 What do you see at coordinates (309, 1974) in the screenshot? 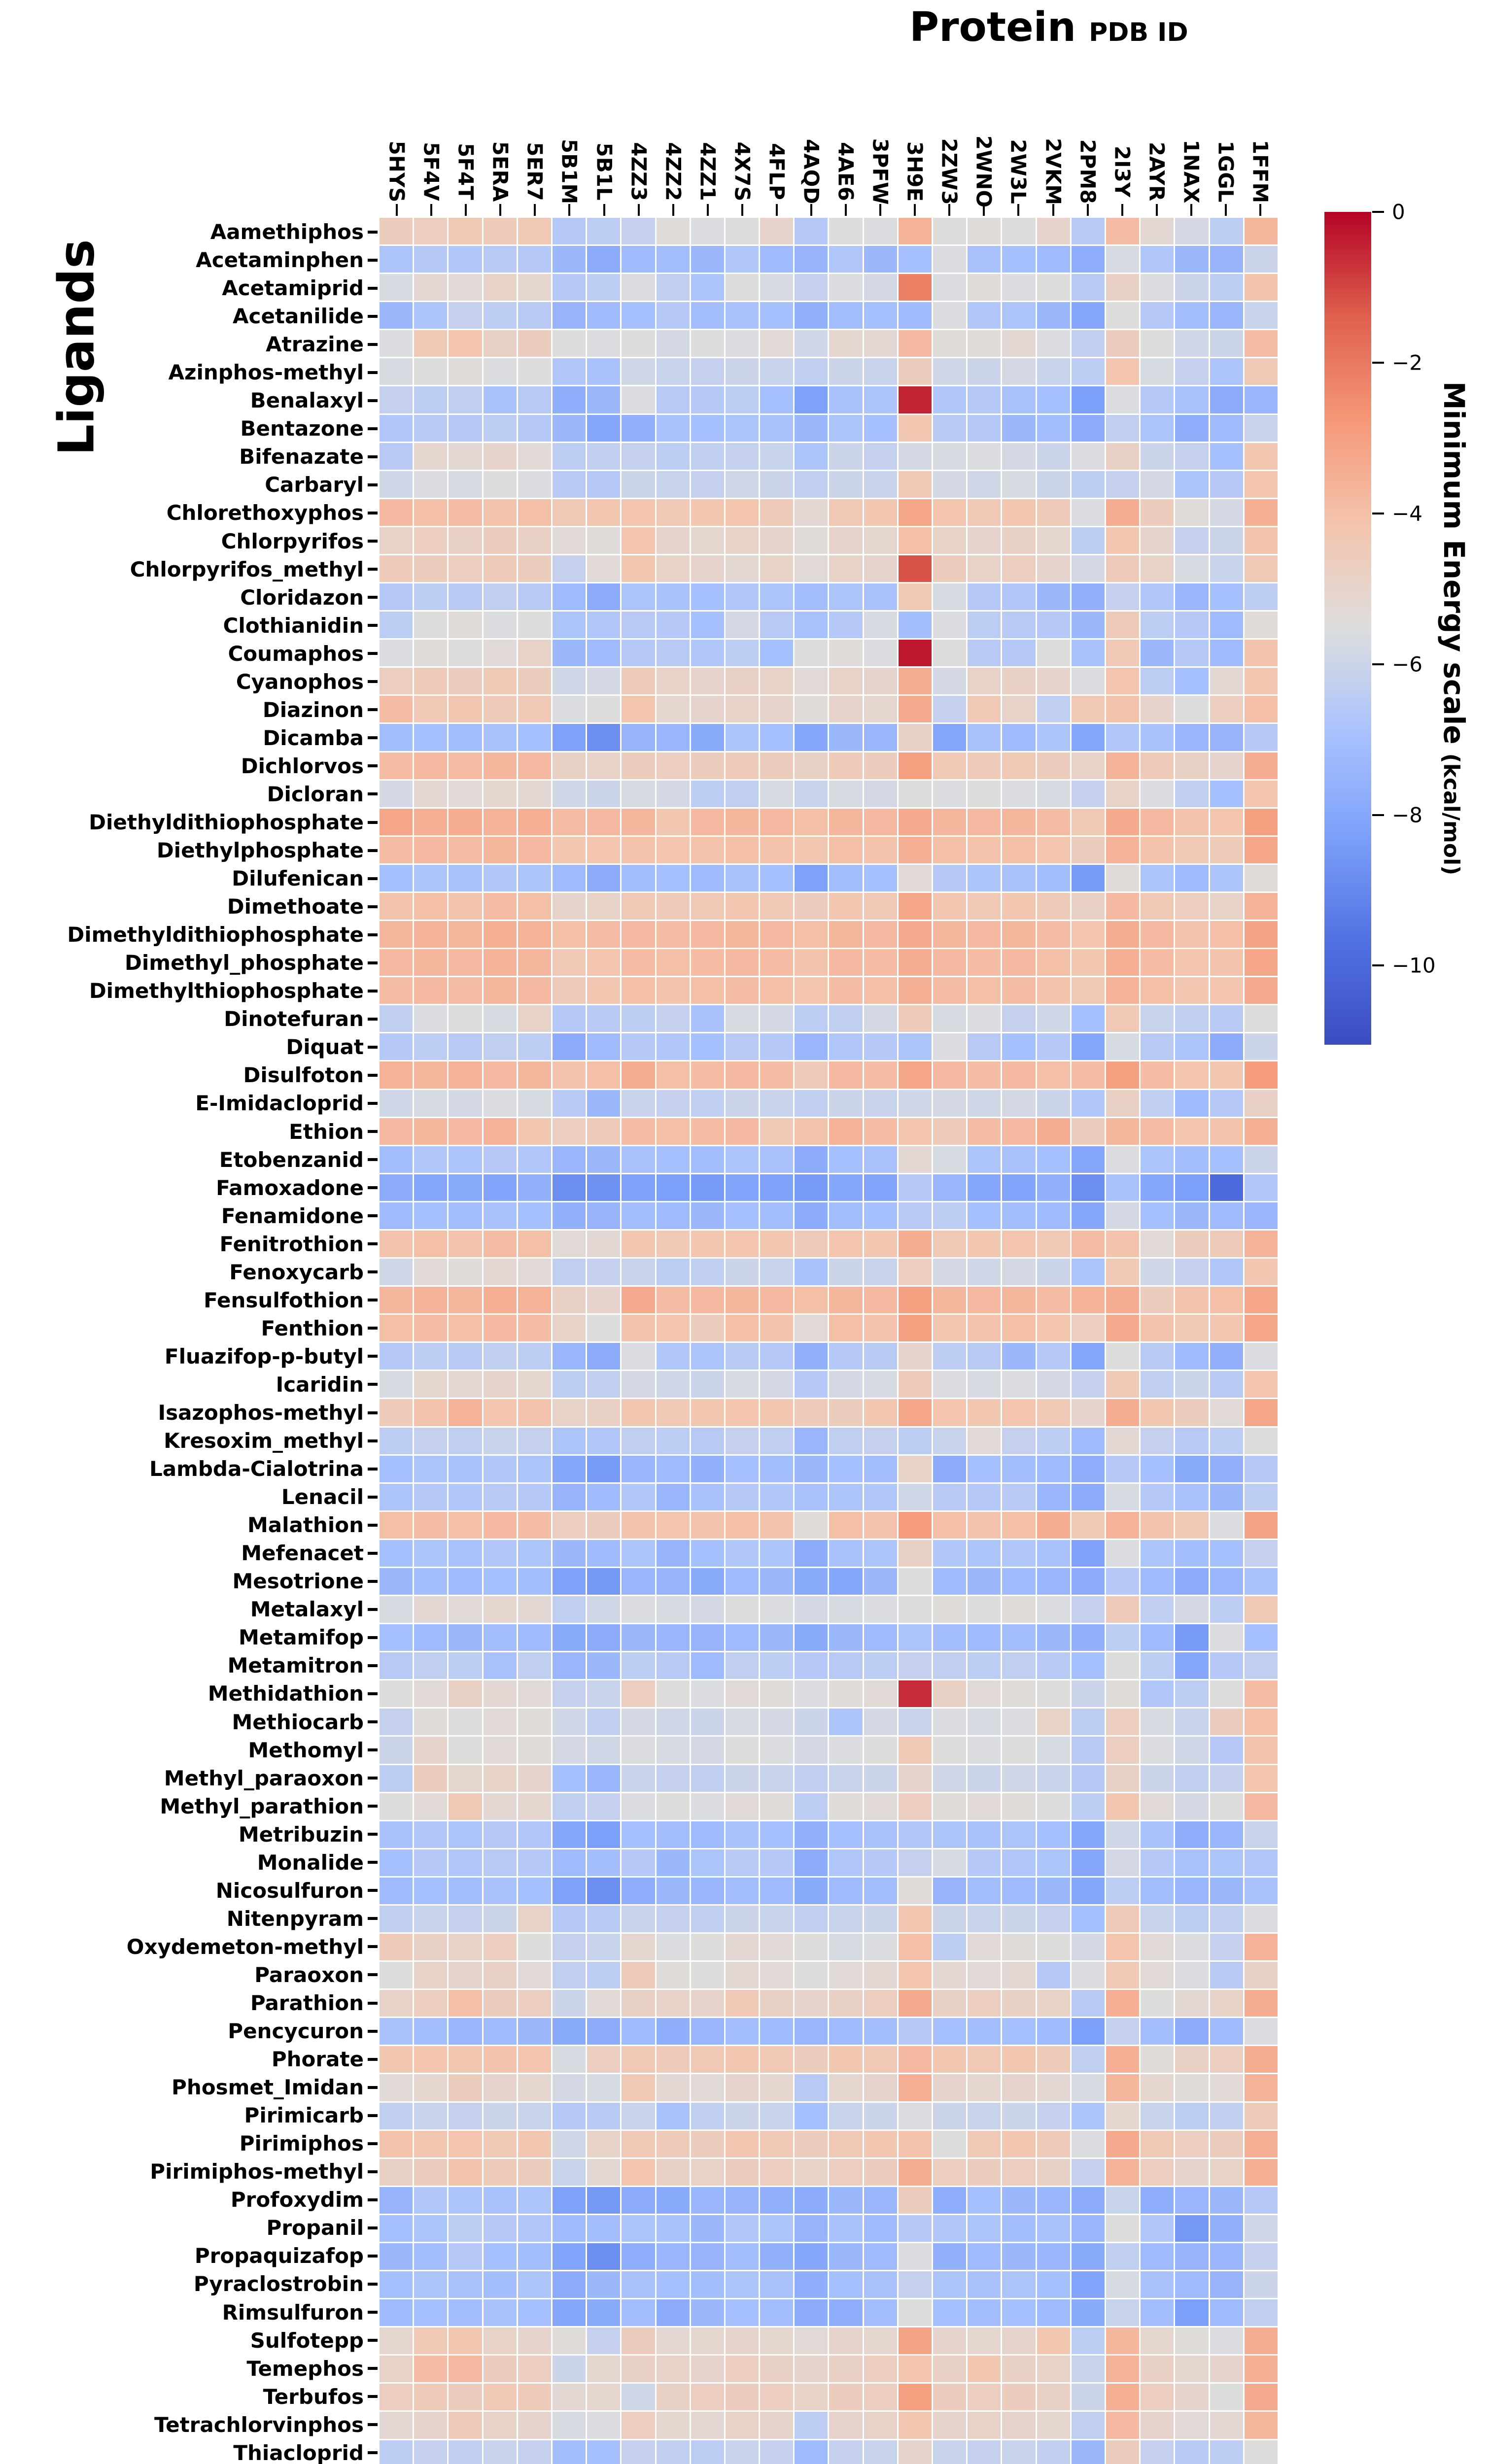
I see `y-axis-label: Paraoxon` at bounding box center [309, 1974].